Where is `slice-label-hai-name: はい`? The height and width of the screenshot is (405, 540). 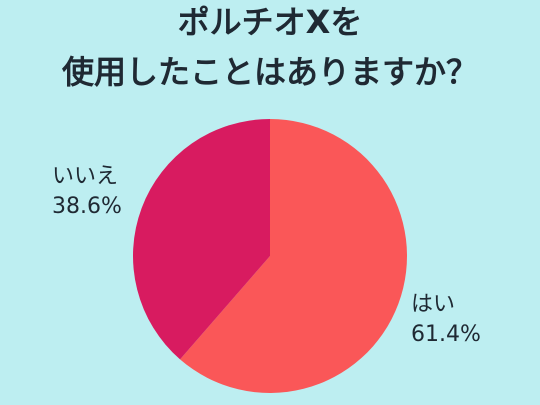 slice-label-hai-name: はい is located at coordinates (433, 304).